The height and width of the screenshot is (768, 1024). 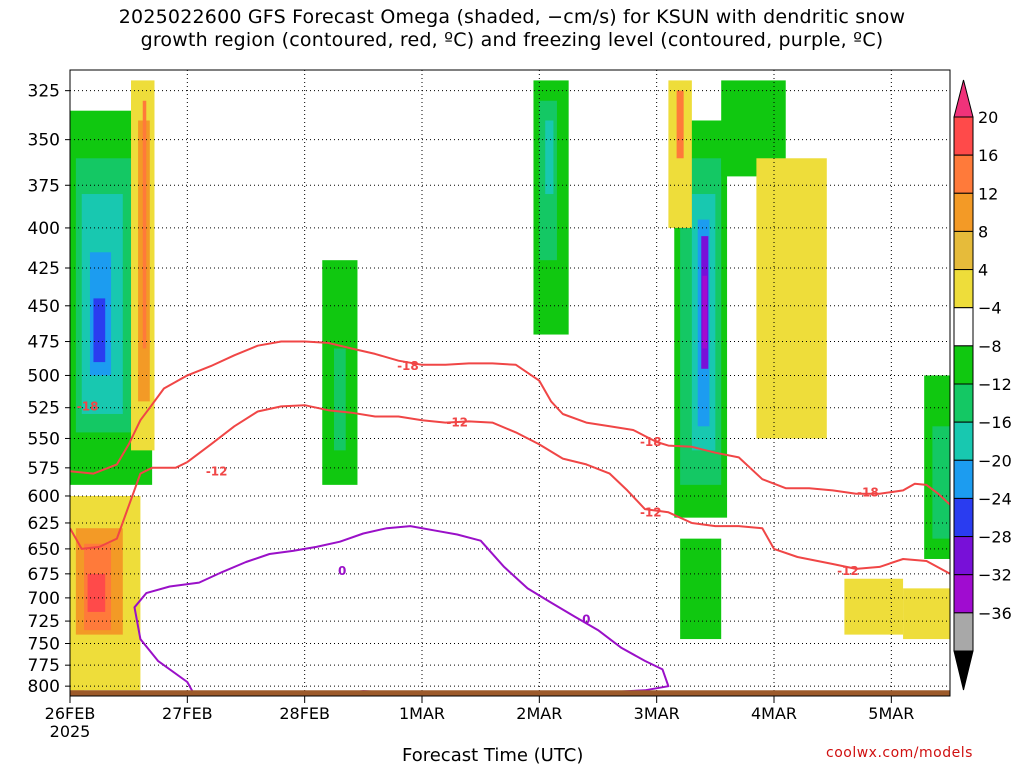 What do you see at coordinates (70, 713) in the screenshot?
I see `x-tick-label-26FEB: 26FEB` at bounding box center [70, 713].